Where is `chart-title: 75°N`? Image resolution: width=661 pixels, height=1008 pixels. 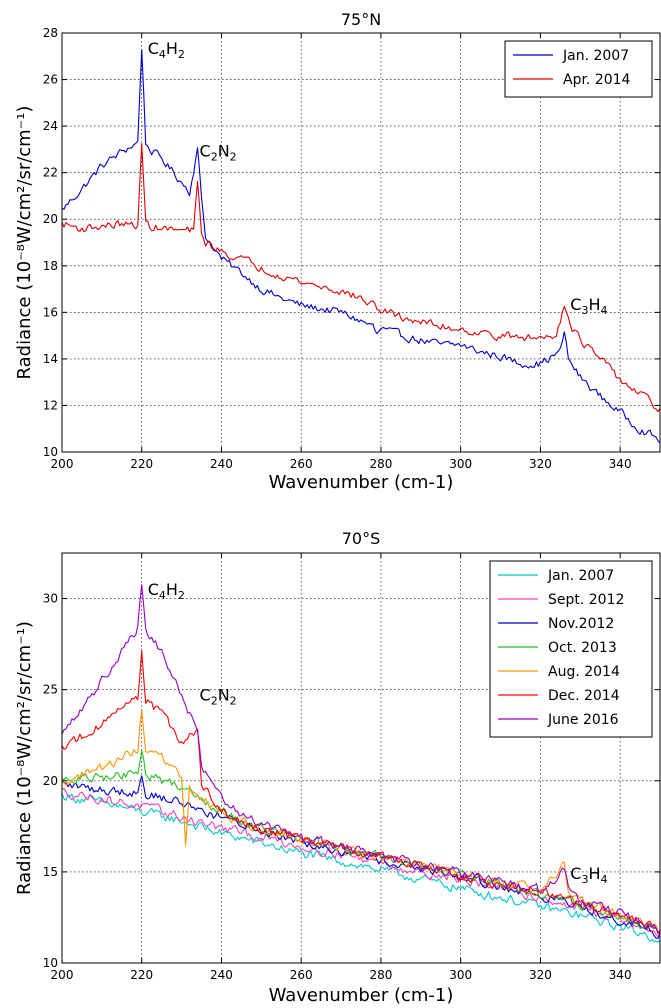
chart-title: 75°N is located at coordinates (361, 19).